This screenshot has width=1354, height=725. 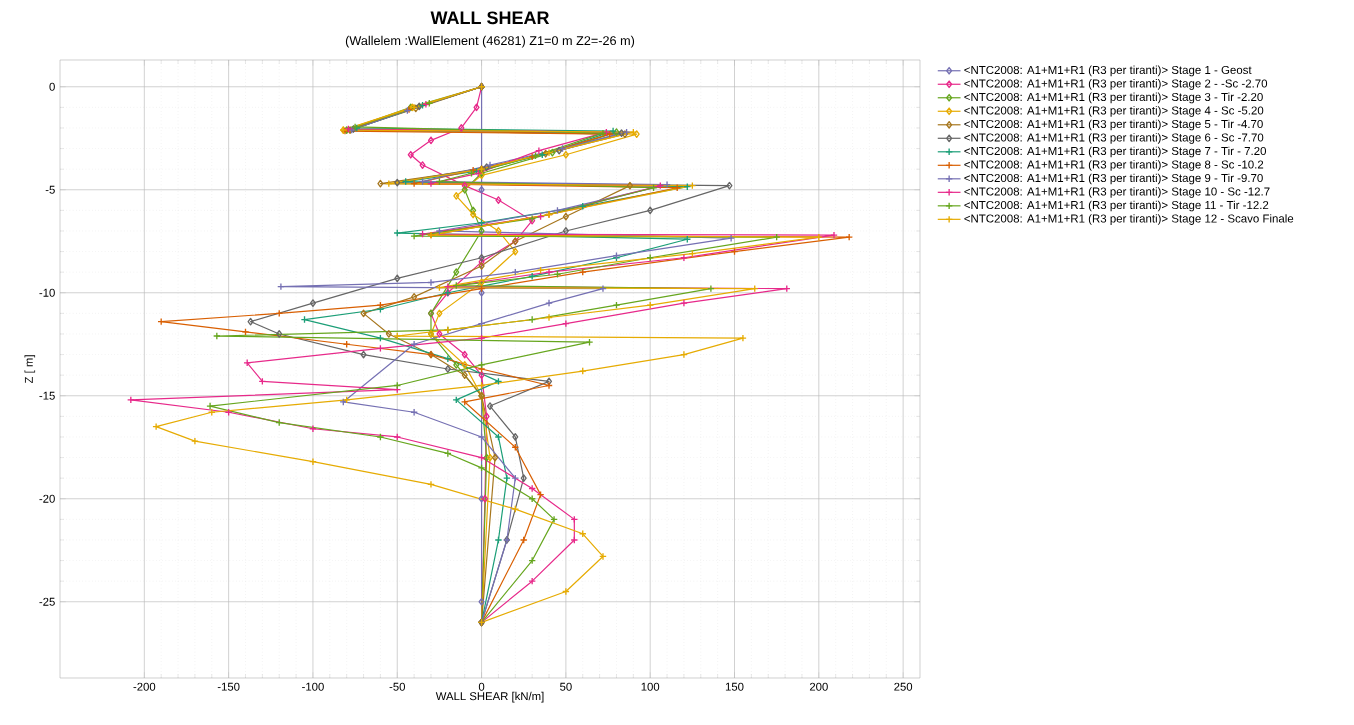 What do you see at coordinates (1113, 179) in the screenshot?
I see `legend-label: <NTC2008: A1+M1+R1 (R3 per tiranti)> Stage 9 - Tir -9.70` at bounding box center [1113, 179].